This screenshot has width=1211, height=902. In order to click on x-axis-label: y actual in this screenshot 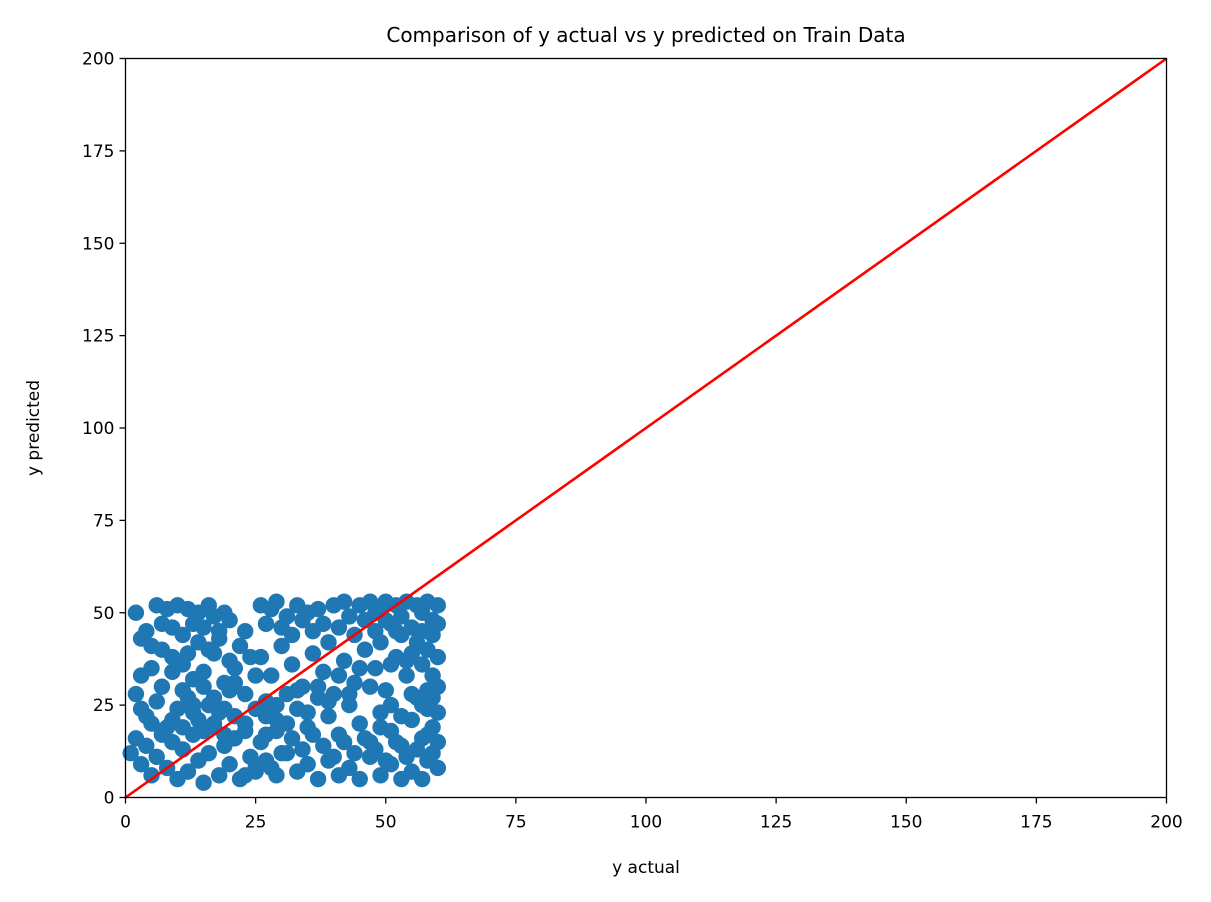, I will do `click(646, 868)`.